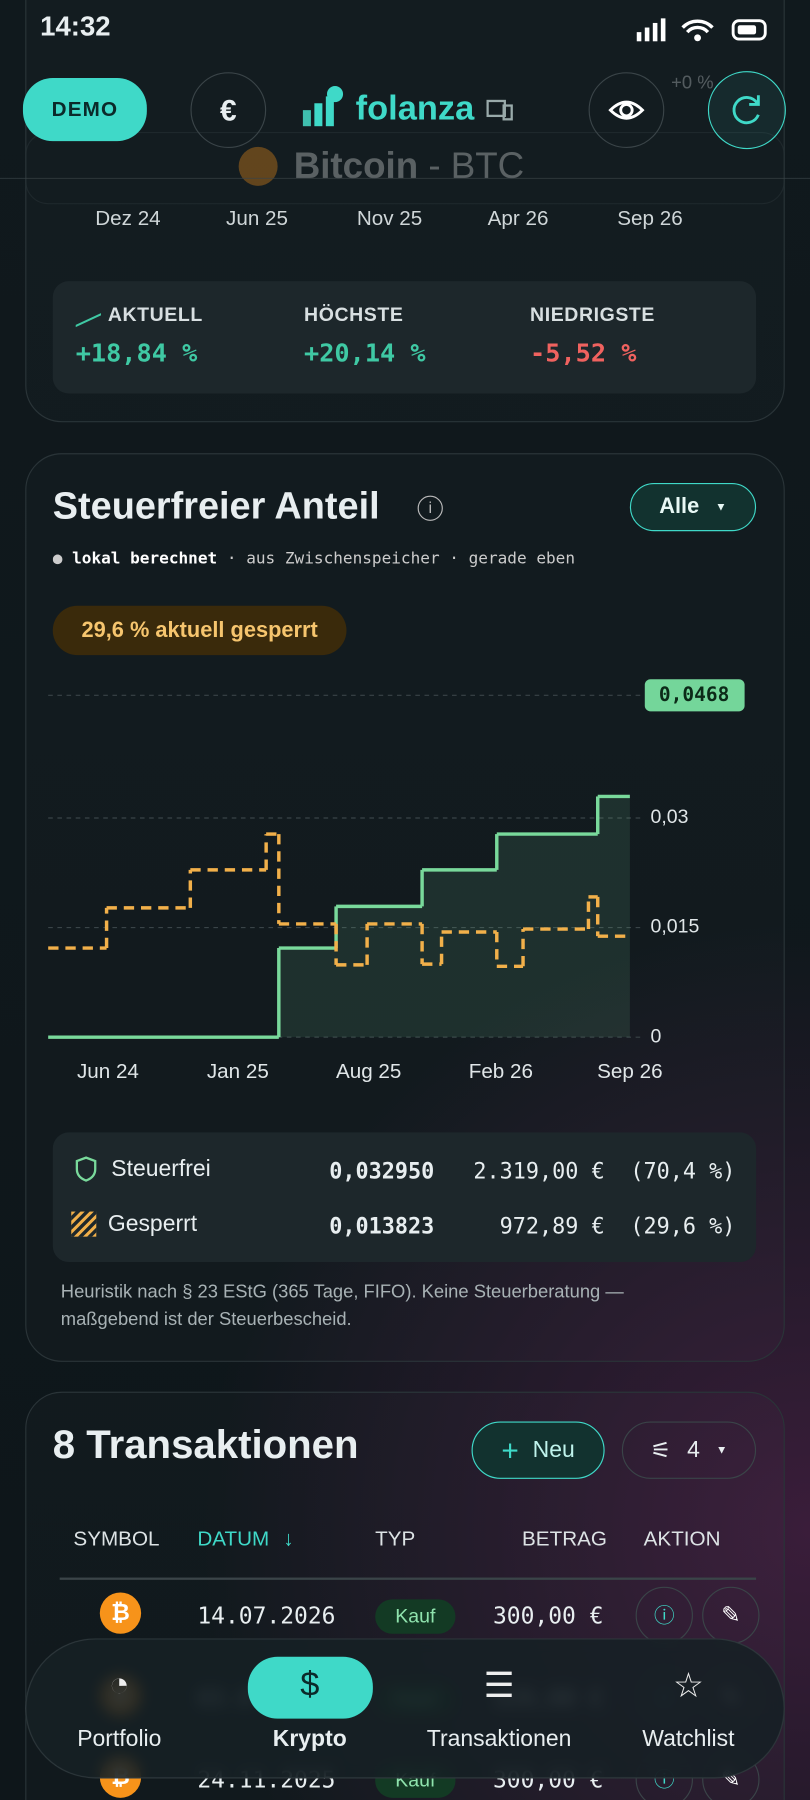 This screenshot has height=1800, width=810. What do you see at coordinates (155, 315) in the screenshot?
I see `stat-label: AKTUELL` at bounding box center [155, 315].